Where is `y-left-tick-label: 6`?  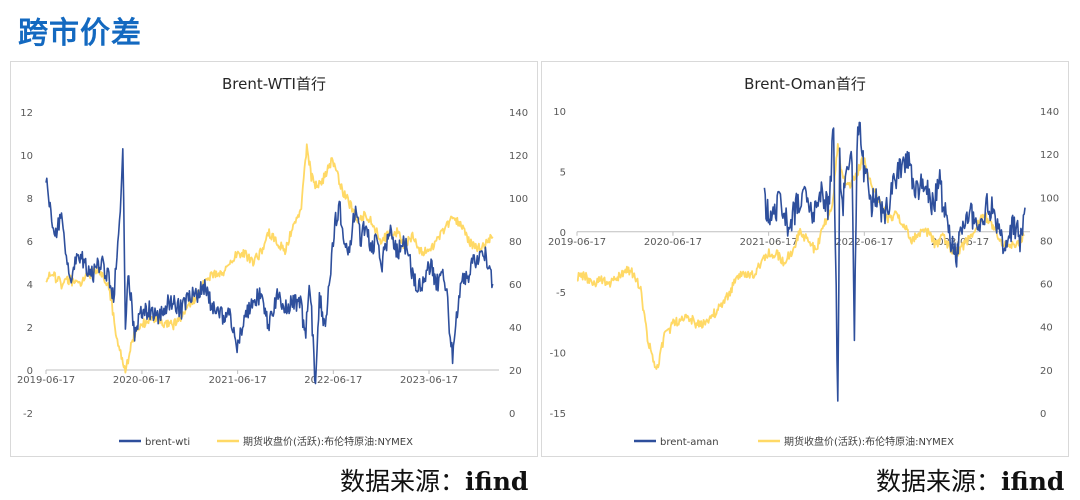
y-left-tick-label: 6 is located at coordinates (30, 242).